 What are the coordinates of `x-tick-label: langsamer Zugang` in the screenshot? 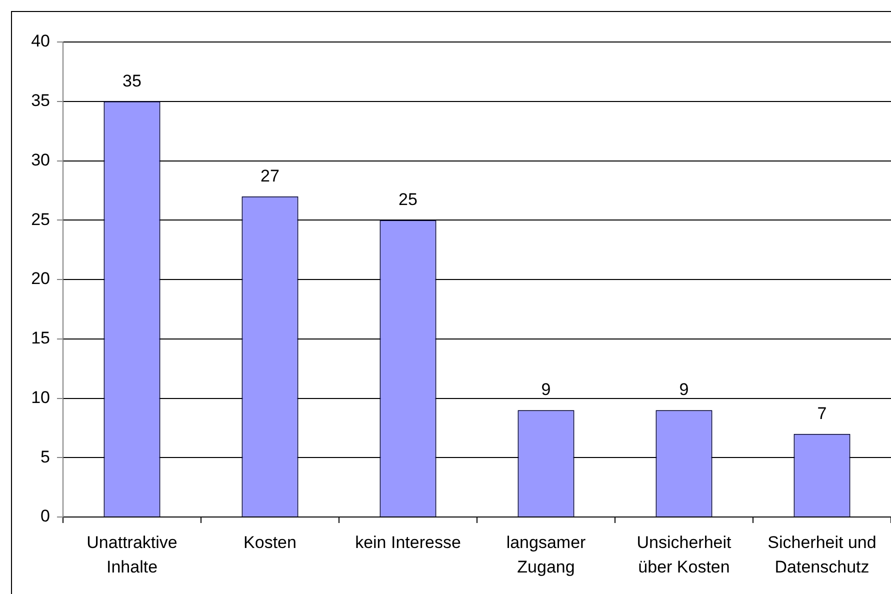 It's located at (546, 555).